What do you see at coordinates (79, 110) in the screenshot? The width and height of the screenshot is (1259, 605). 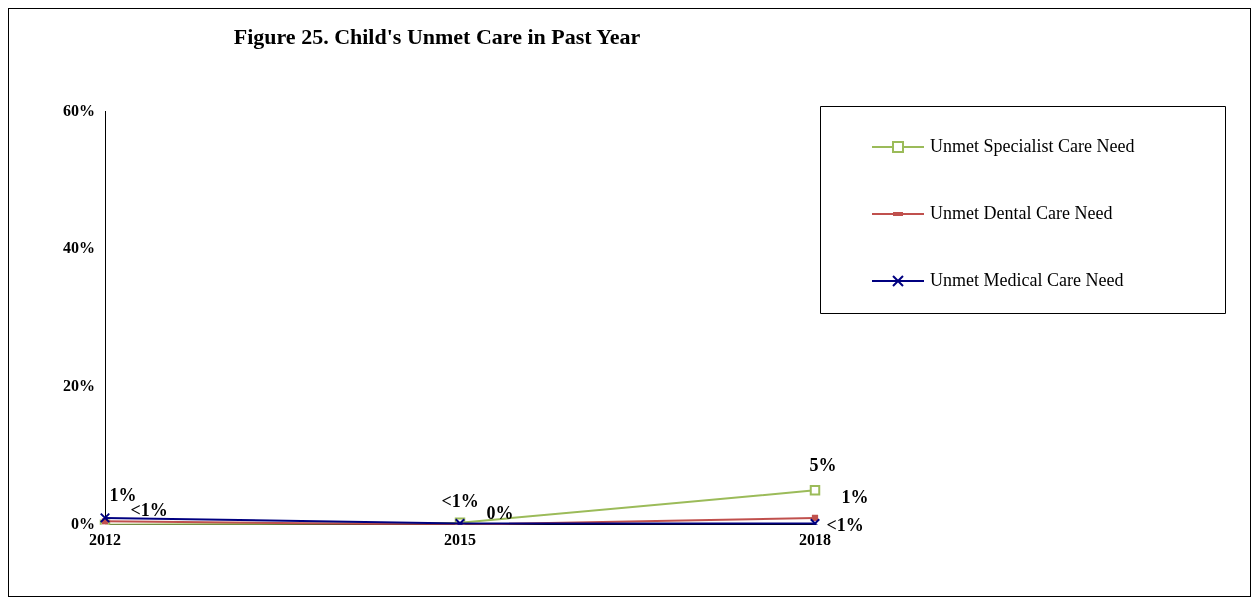 I see `y-tick-label: 60%` at bounding box center [79, 110].